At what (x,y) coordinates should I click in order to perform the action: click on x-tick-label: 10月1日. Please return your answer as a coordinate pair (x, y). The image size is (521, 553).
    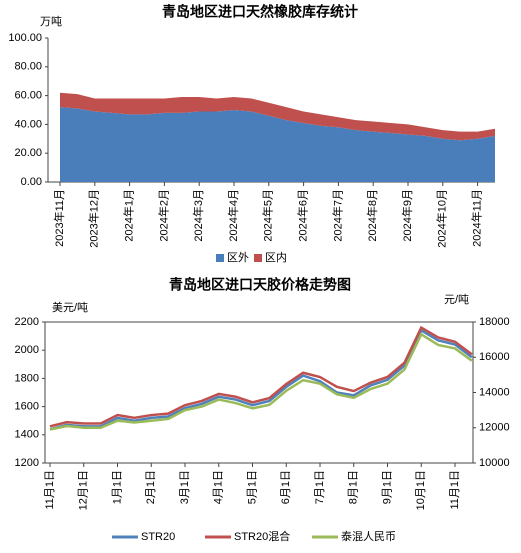
    Looking at the image, I should click on (421, 490).